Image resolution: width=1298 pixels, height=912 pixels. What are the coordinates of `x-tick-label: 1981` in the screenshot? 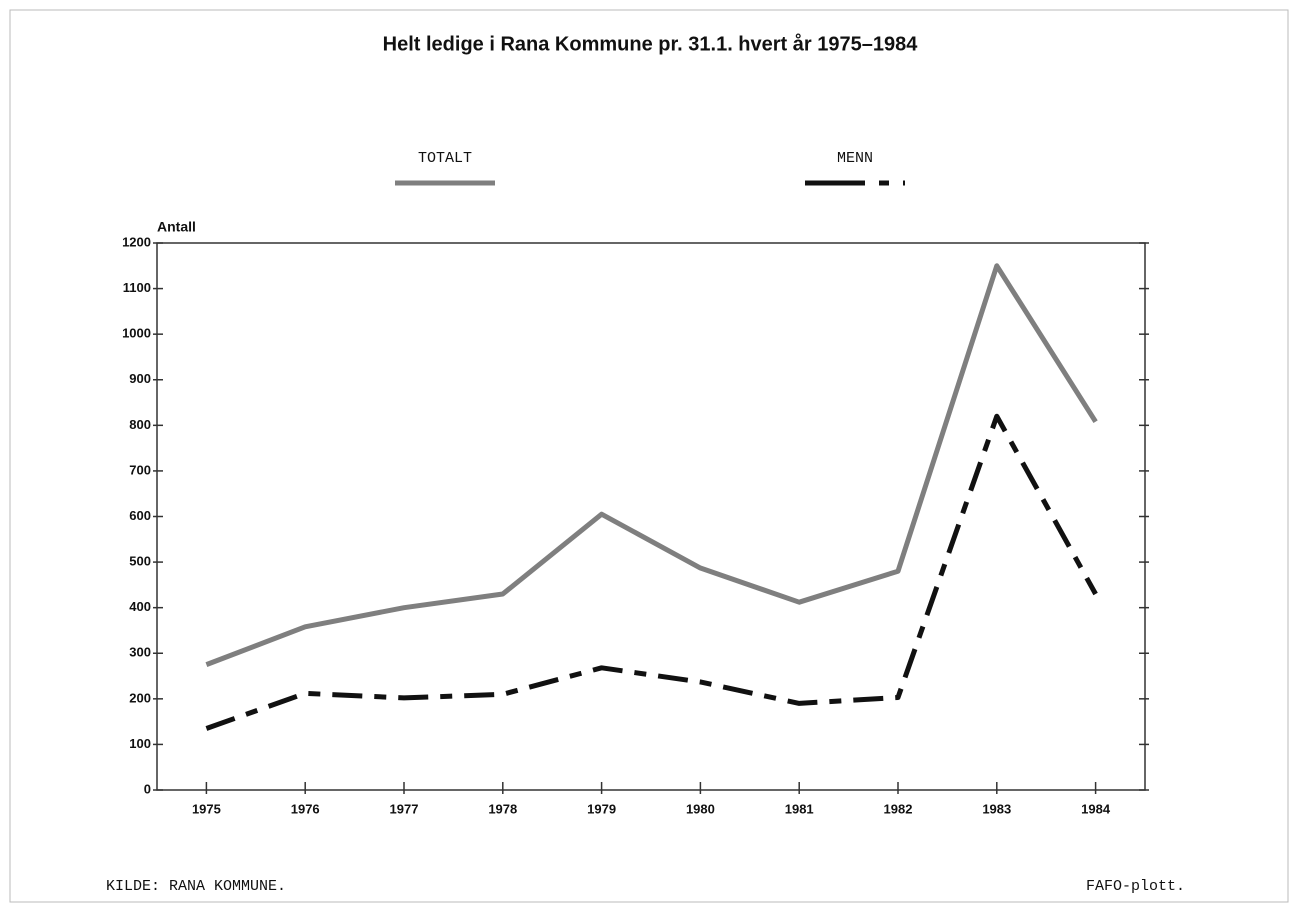 It's located at (799, 808).